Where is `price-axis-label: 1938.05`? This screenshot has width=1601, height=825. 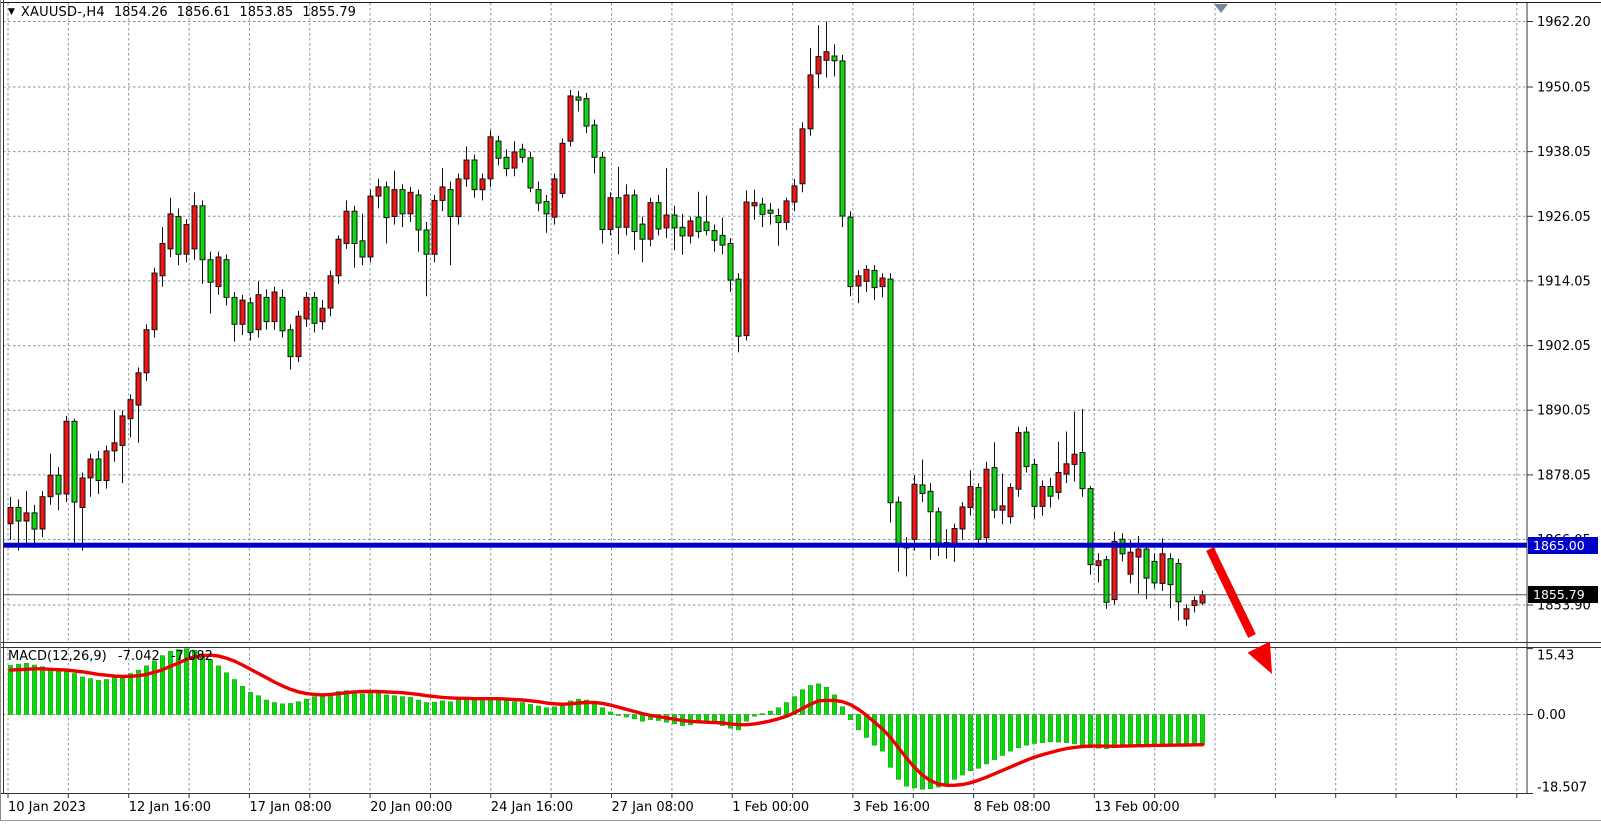 price-axis-label: 1938.05 is located at coordinates (1564, 152).